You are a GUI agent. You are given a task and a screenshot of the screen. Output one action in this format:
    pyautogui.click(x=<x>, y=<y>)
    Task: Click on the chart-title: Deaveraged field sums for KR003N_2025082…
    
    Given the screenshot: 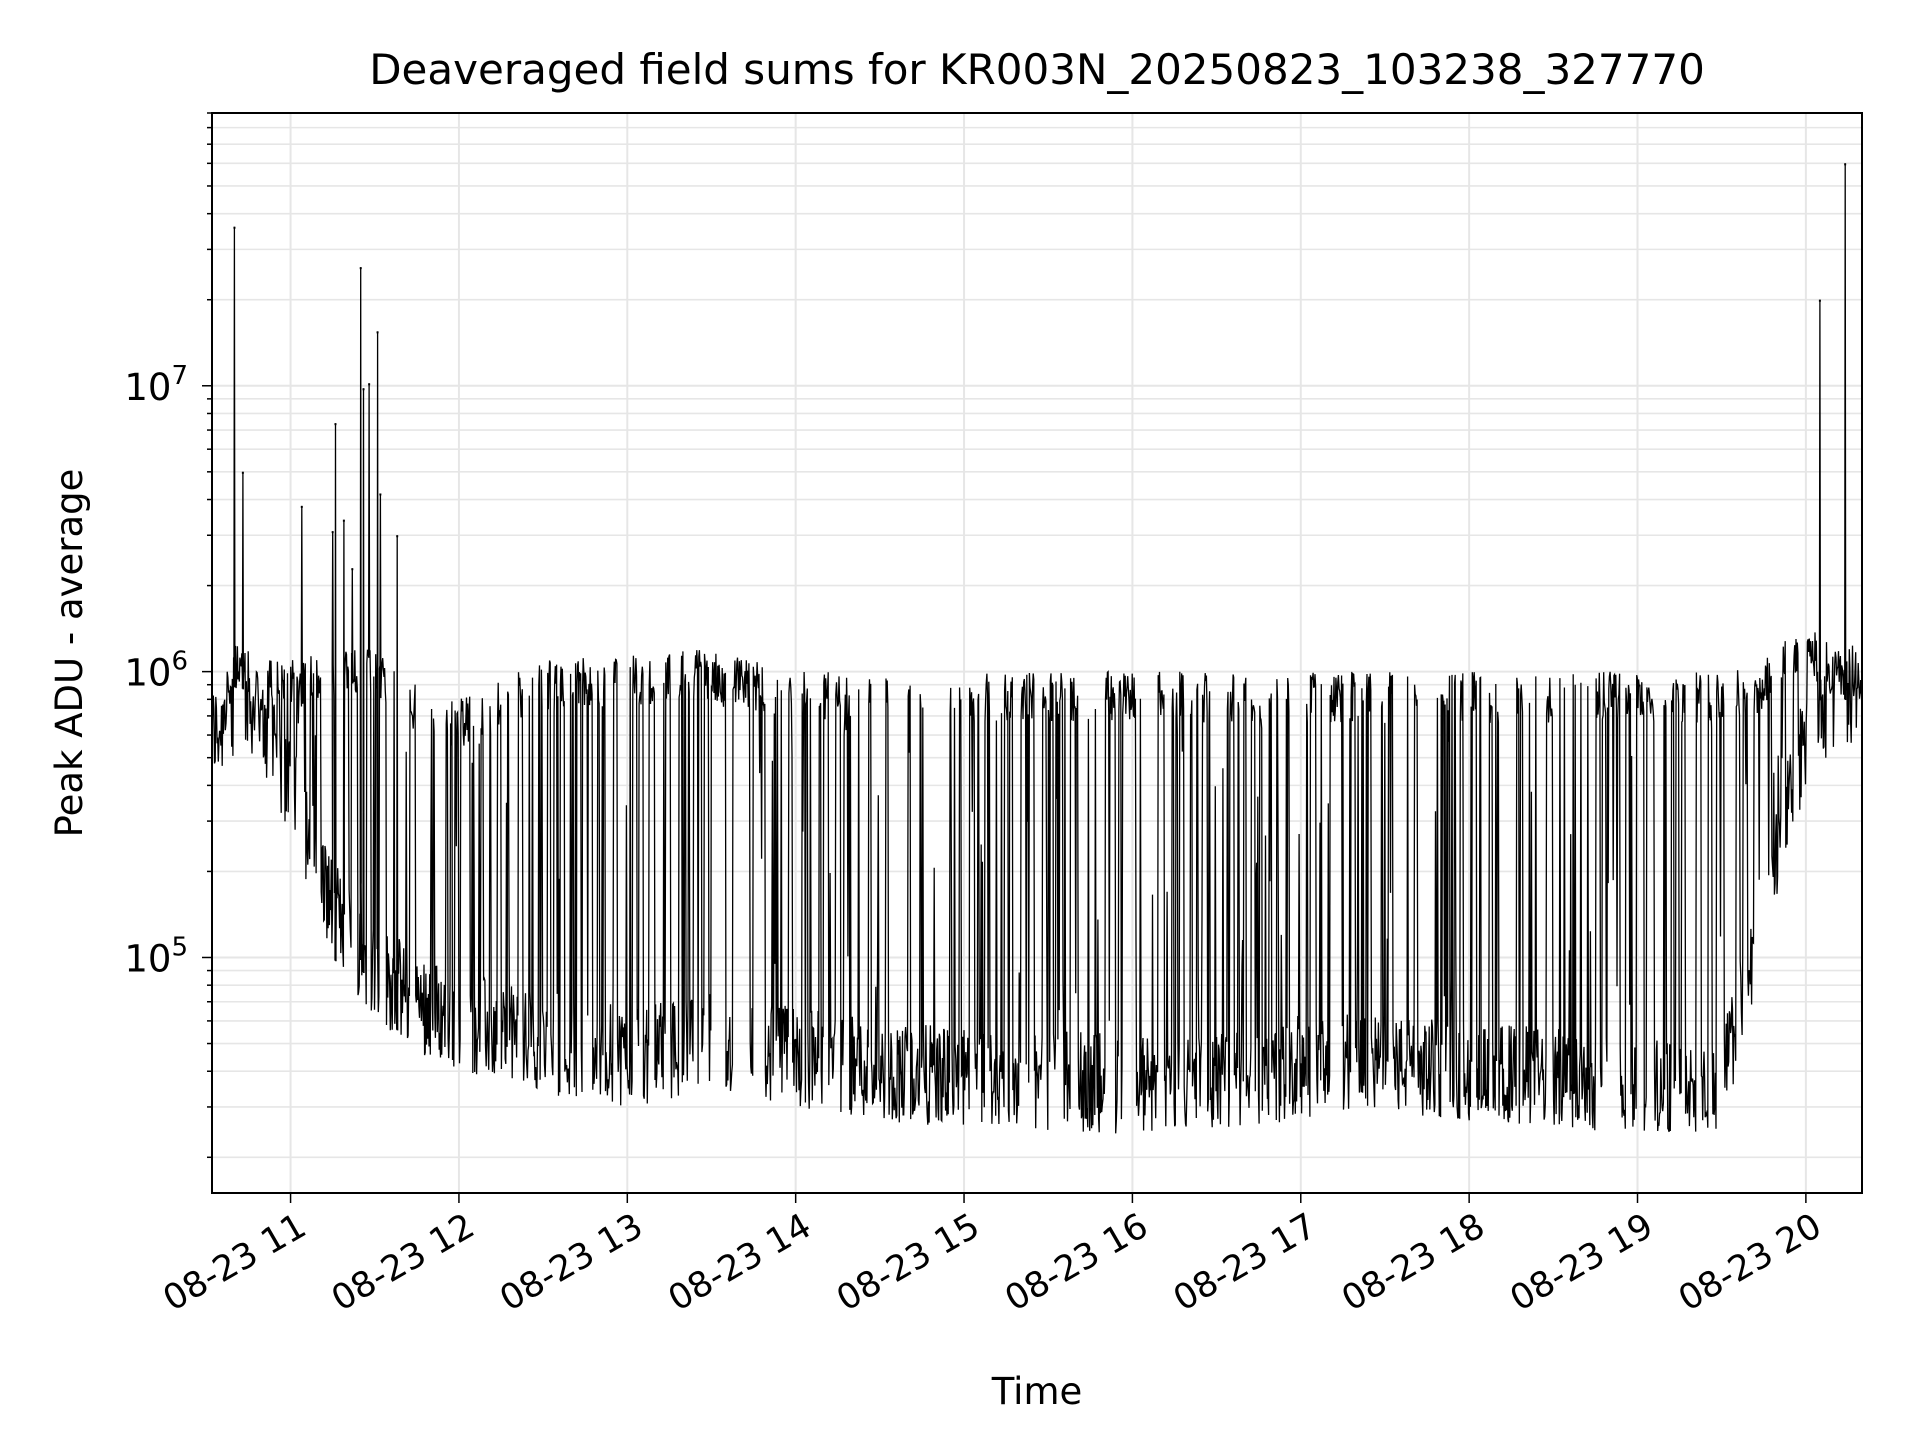 What is the action you would take?
    pyautogui.click(x=1037, y=69)
    